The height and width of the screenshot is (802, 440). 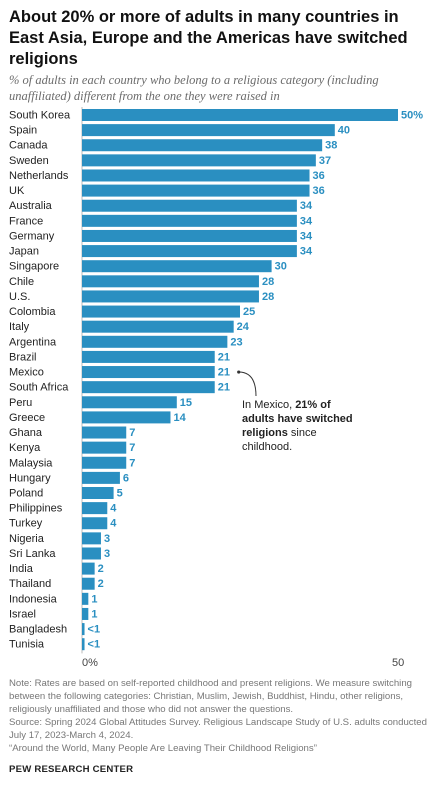 I want to click on category-label-sweden: Sweden, so click(x=29, y=161).